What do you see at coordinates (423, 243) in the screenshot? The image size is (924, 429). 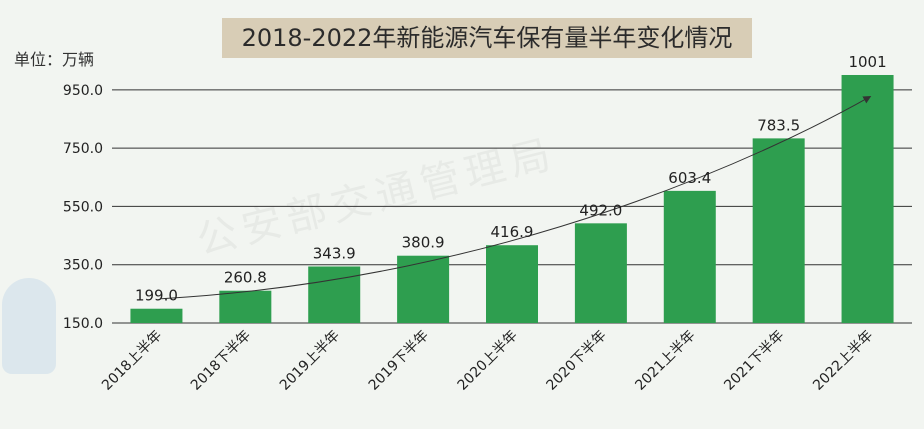 I see `data-label: 380.9` at bounding box center [423, 243].